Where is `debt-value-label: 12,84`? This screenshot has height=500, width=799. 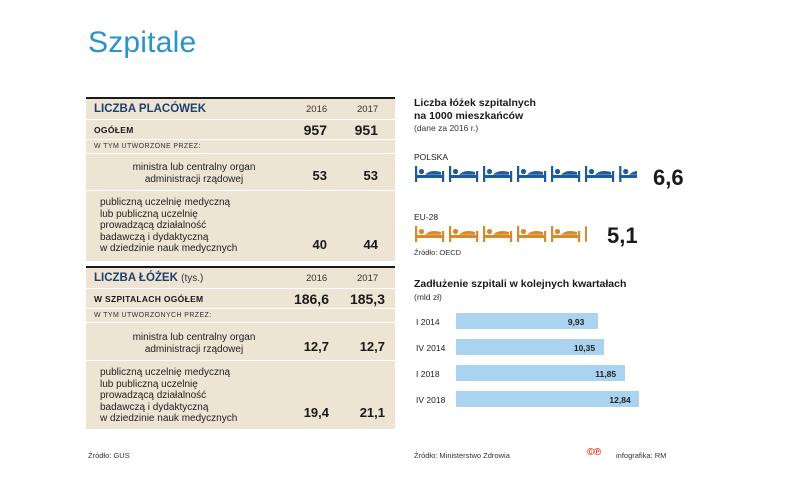 debt-value-label: 12,84 is located at coordinates (620, 400).